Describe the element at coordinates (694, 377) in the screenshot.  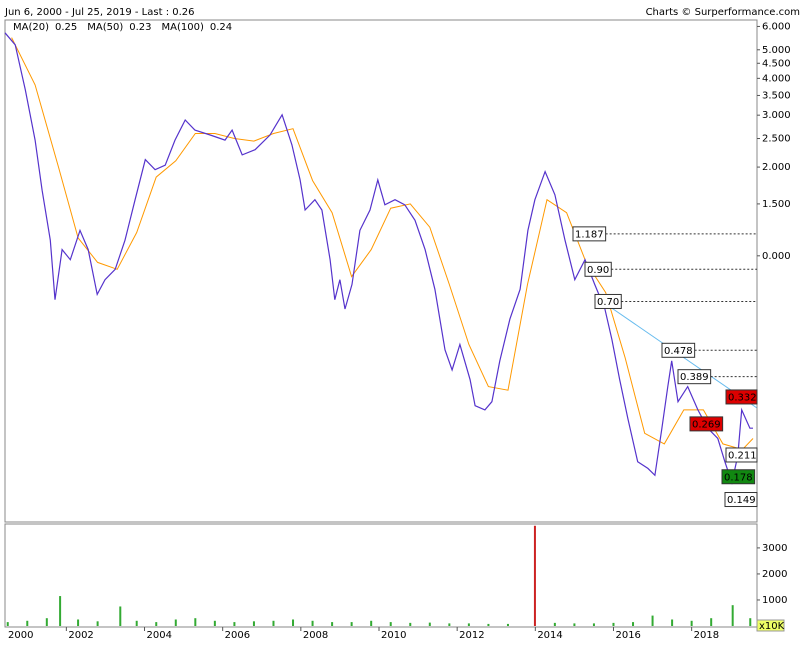
I see `level-label: 0.389` at that location.